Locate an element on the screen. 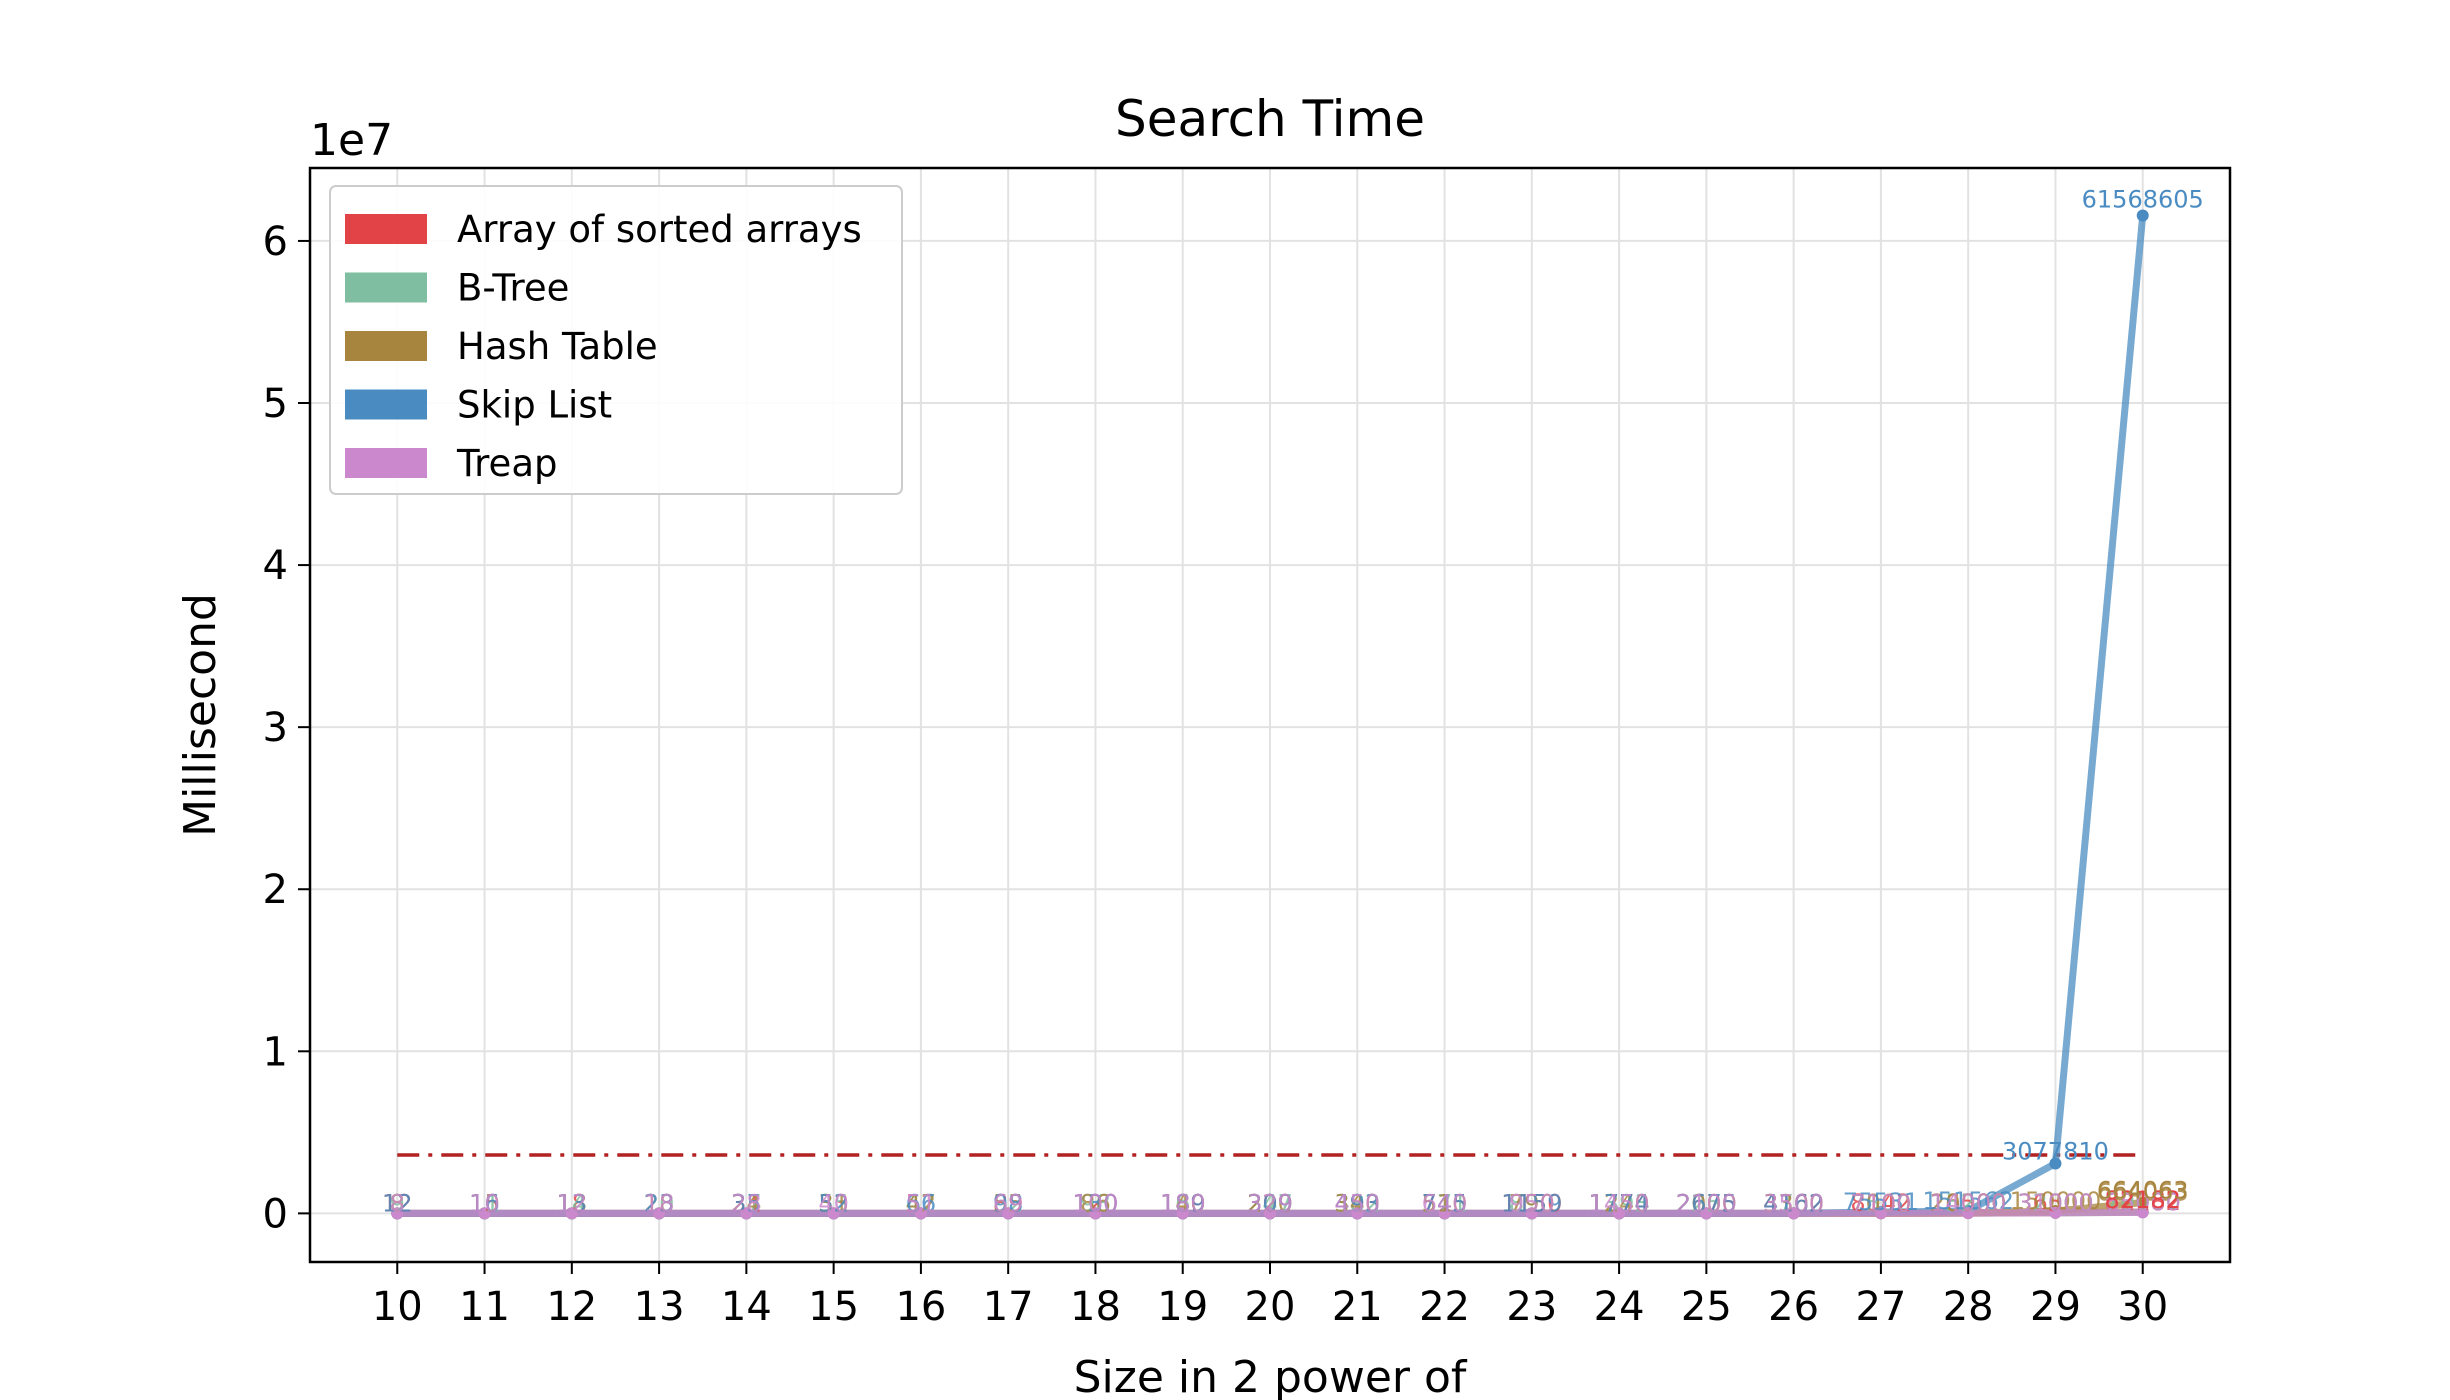 The height and width of the screenshot is (1400, 2450). legend-label: Skip List is located at coordinates (534, 405).